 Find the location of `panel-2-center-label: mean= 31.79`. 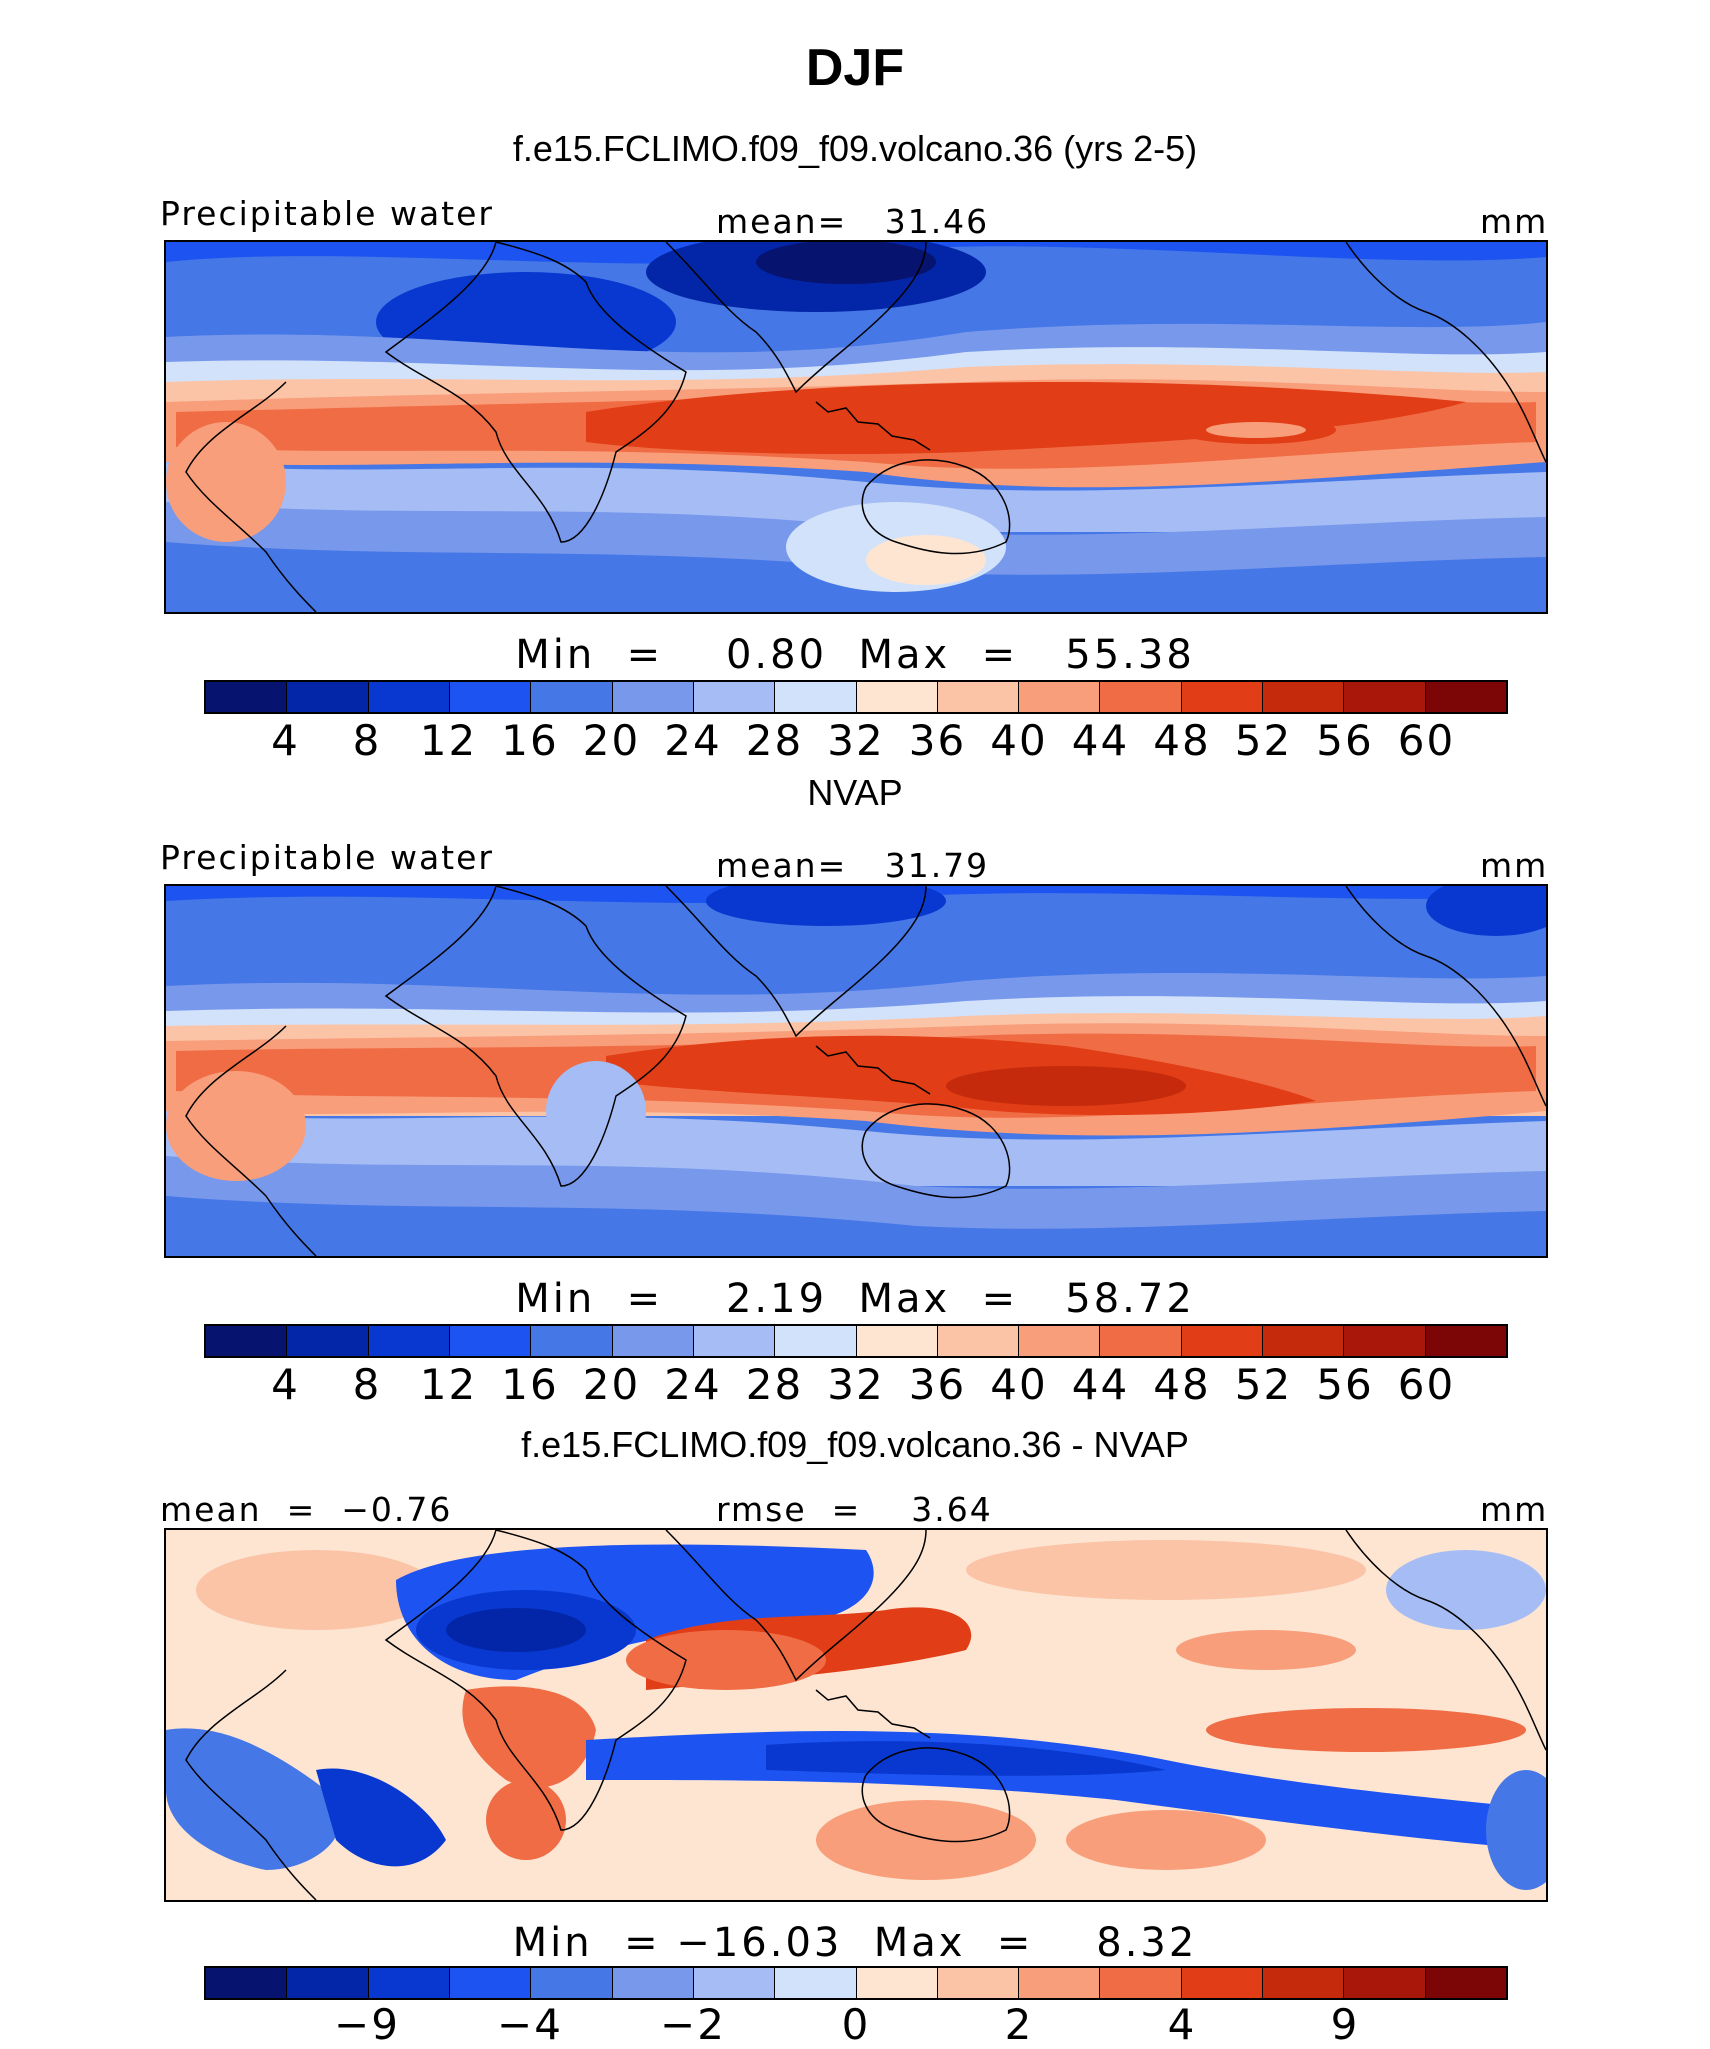

panel-2-center-label: mean= 31.79 is located at coordinates (853, 865).